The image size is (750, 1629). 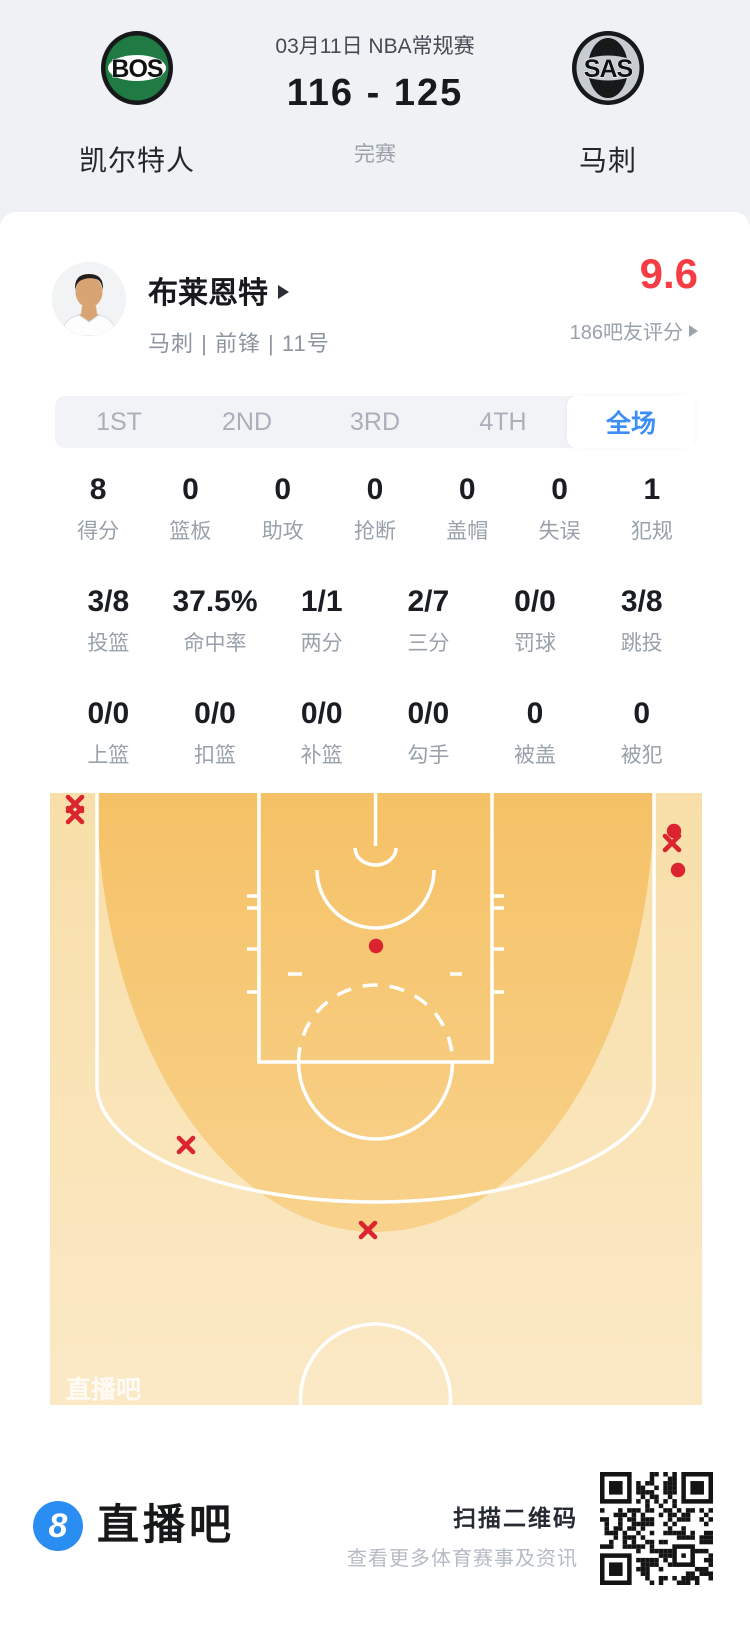 I want to click on away-team-logo: SAS, so click(x=608, y=68).